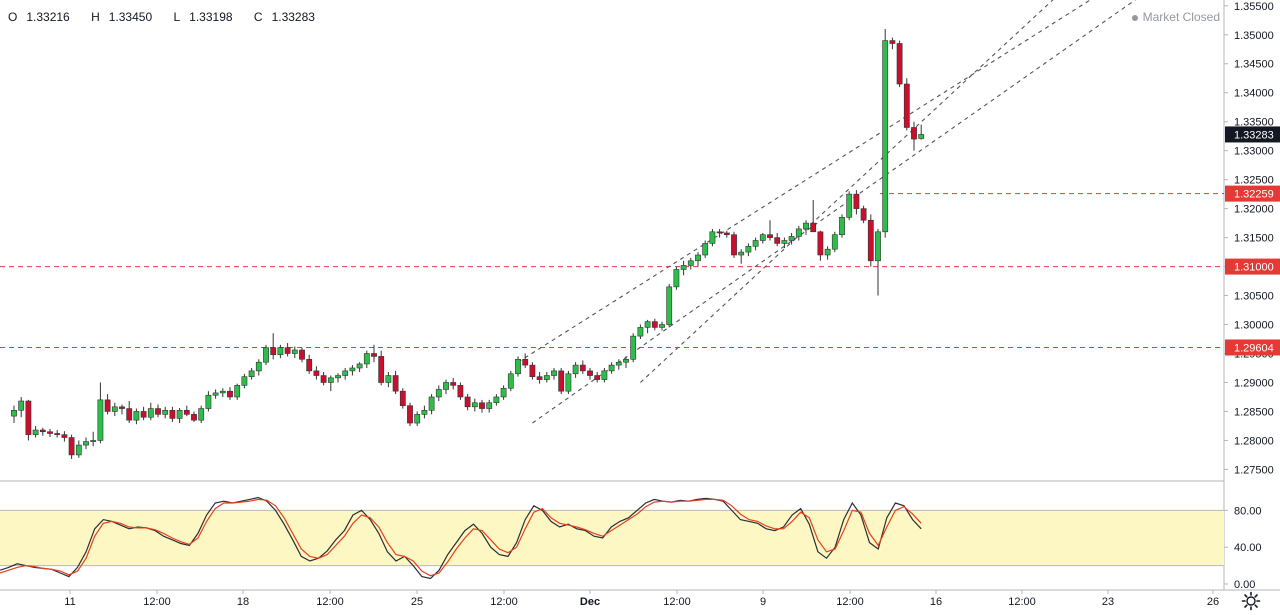 Image resolution: width=1280 pixels, height=615 pixels. Describe the element at coordinates (1254, 326) in the screenshot. I see `price-tick-label: 1.30000` at that location.